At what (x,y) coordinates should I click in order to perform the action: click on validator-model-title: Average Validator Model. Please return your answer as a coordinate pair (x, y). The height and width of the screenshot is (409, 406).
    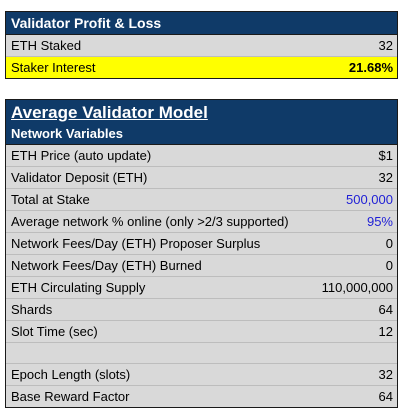
    Looking at the image, I should click on (201, 112).